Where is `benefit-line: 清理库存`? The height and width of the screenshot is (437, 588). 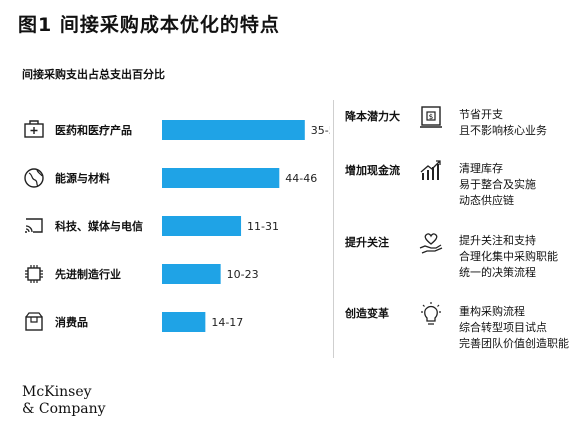
benefit-line: 清理库存 is located at coordinates (481, 168).